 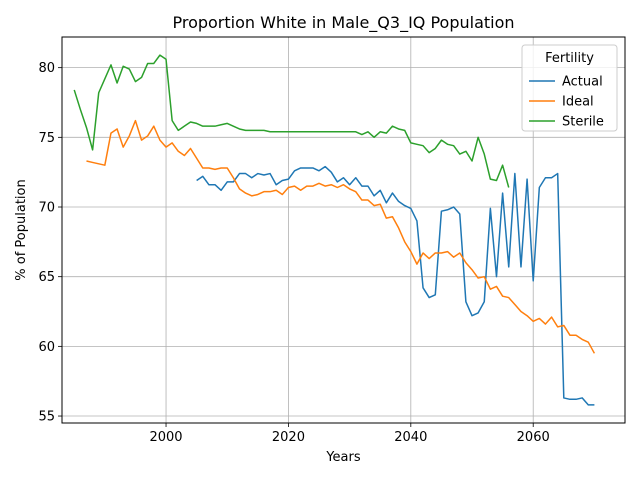 What do you see at coordinates (533, 437) in the screenshot?
I see `x-tick-label: 2060` at bounding box center [533, 437].